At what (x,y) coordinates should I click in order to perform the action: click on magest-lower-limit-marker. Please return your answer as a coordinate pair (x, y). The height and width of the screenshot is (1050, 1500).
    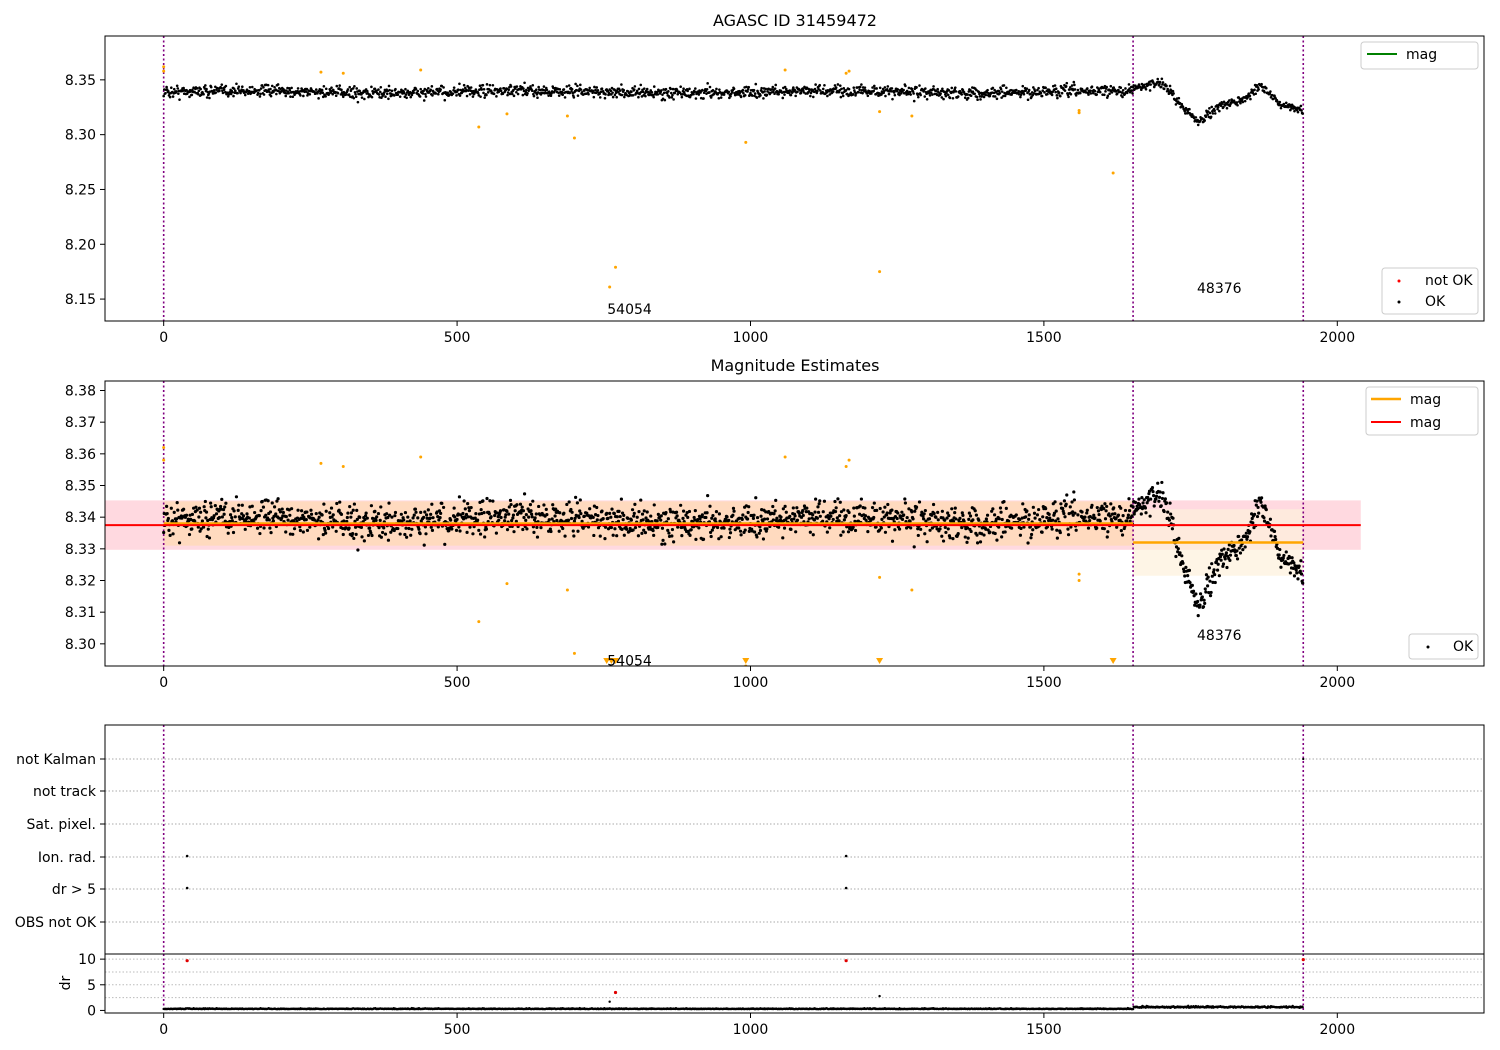
    Looking at the image, I should click on (746, 661).